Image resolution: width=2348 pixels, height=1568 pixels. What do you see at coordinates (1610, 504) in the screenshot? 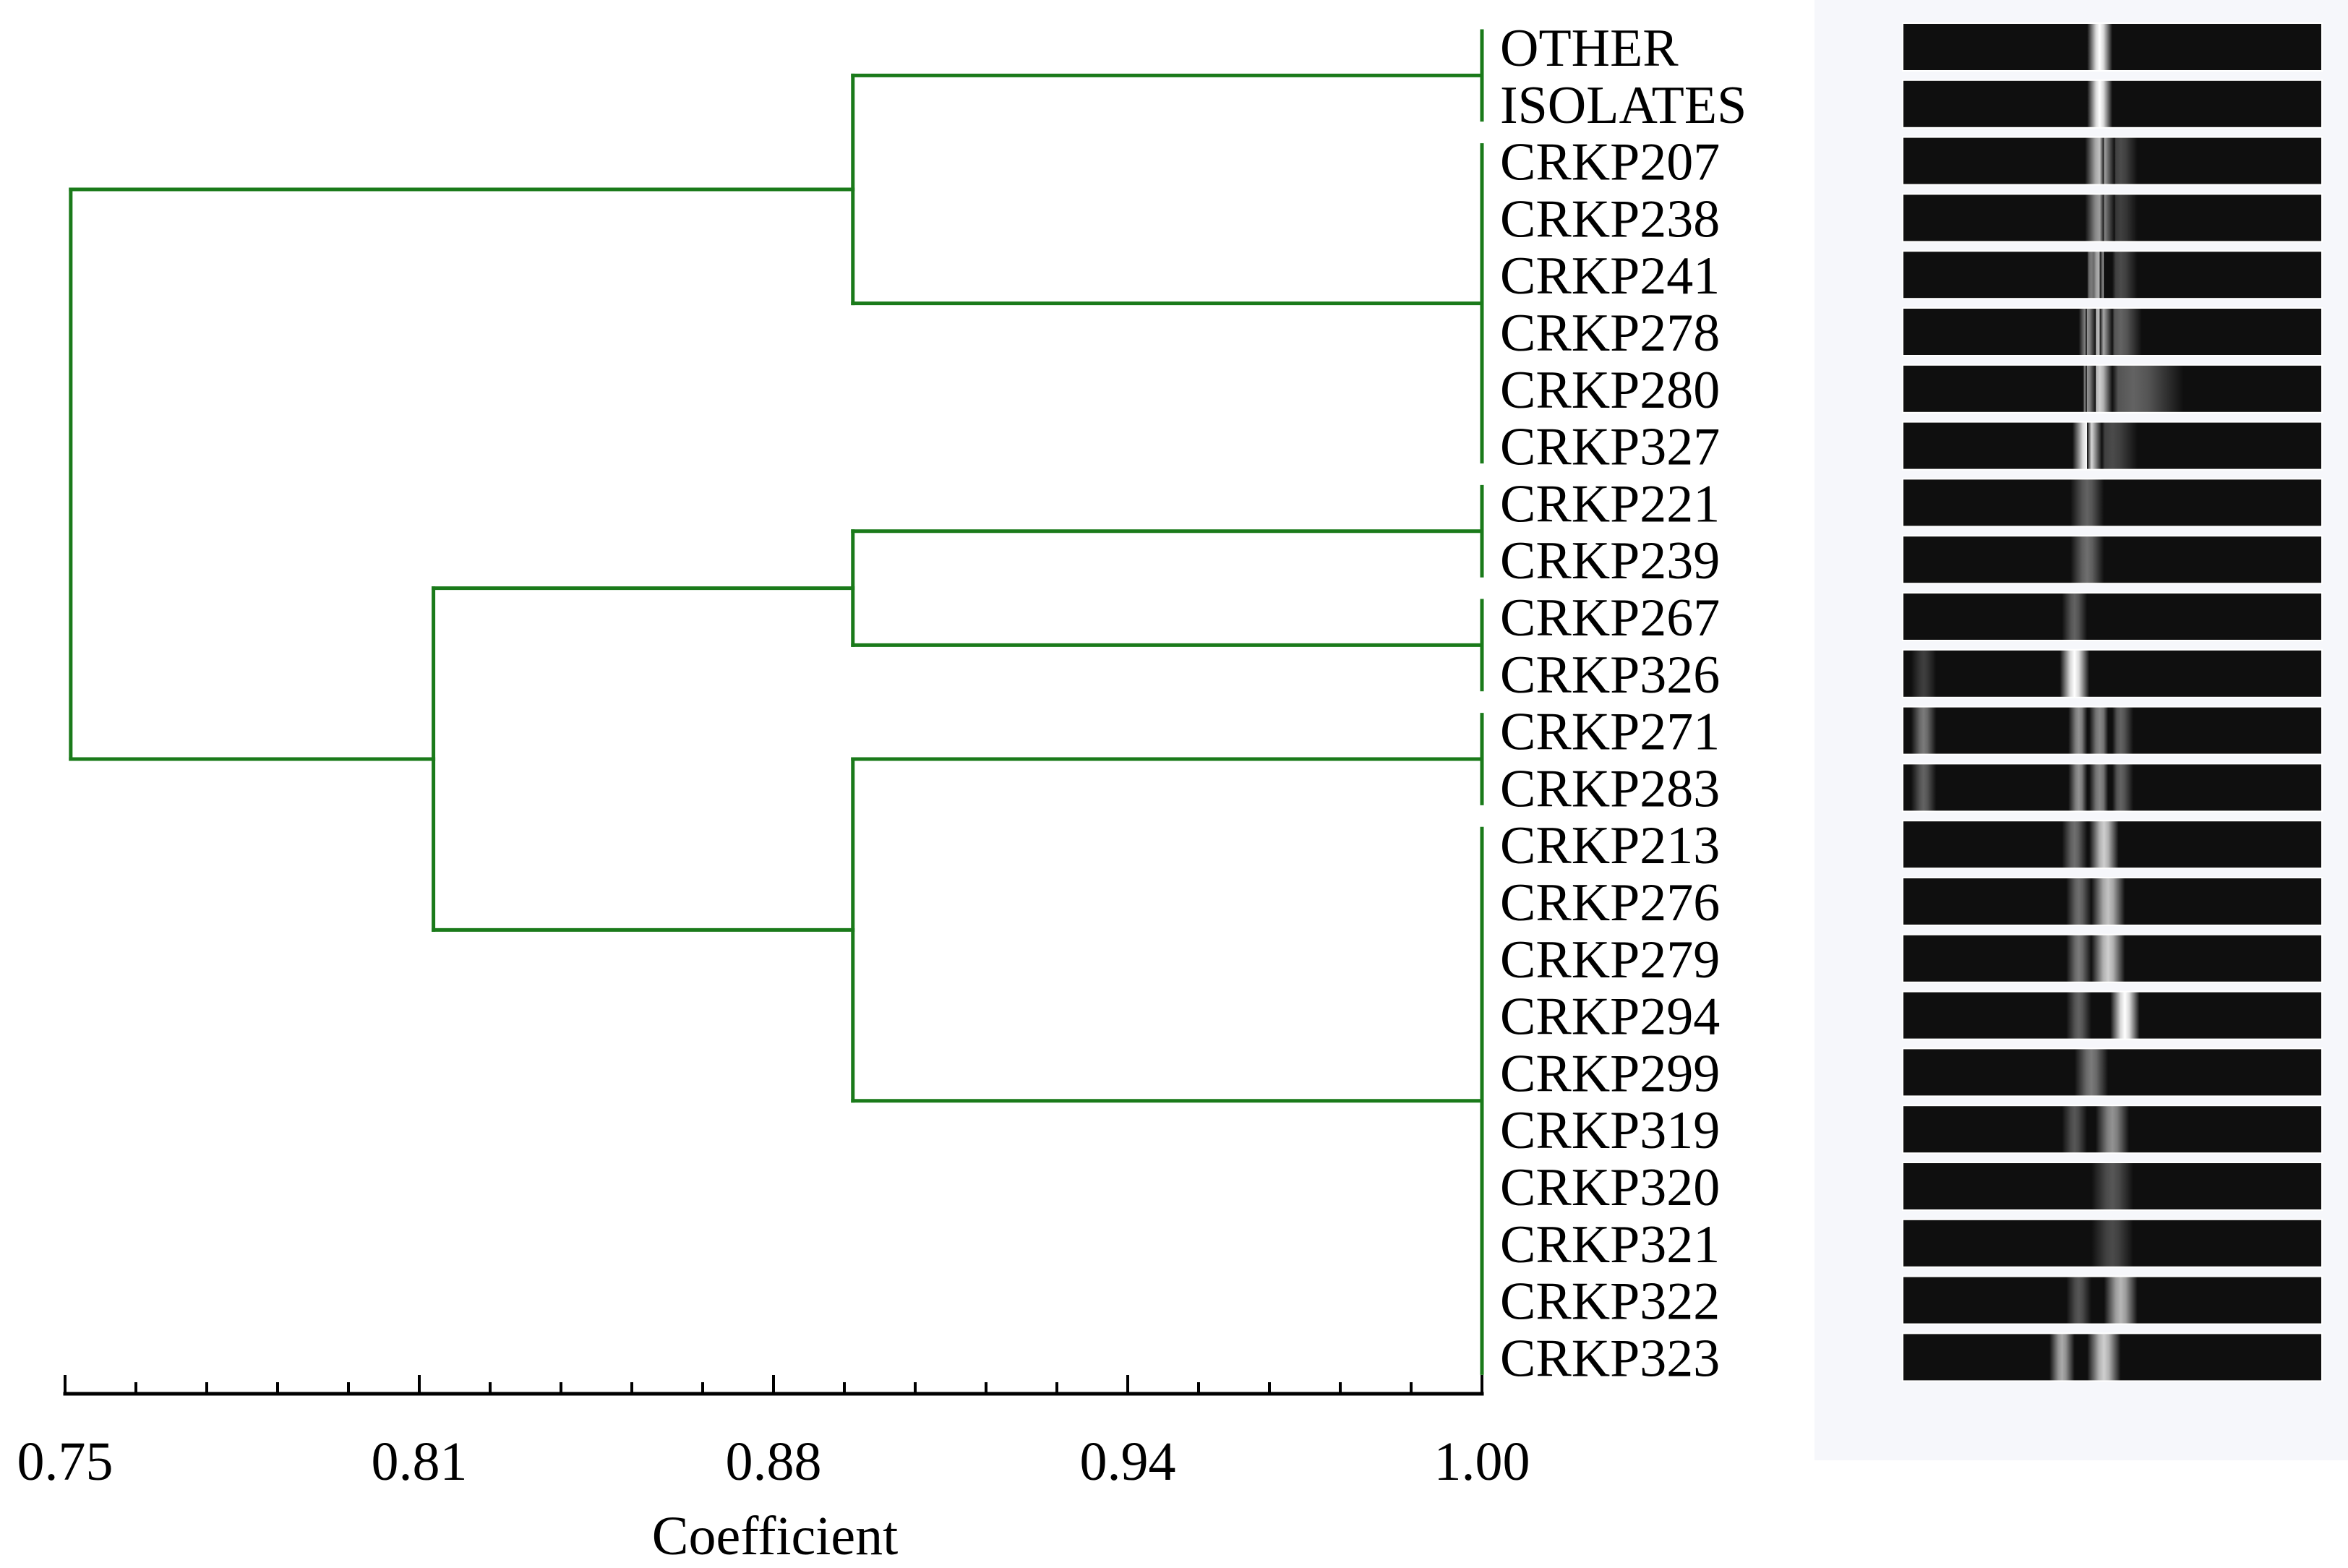
I see `leaf-label: CRKP221` at bounding box center [1610, 504].